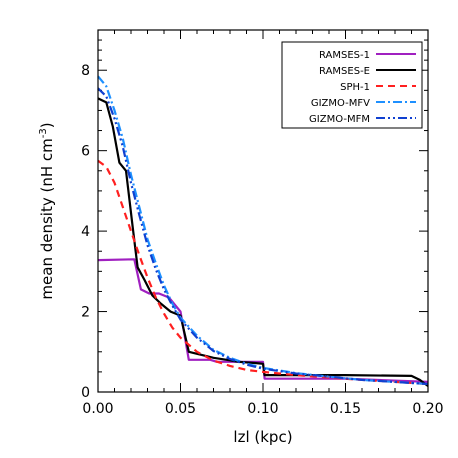  I want to click on y-tick-label: 0, so click(85, 393).